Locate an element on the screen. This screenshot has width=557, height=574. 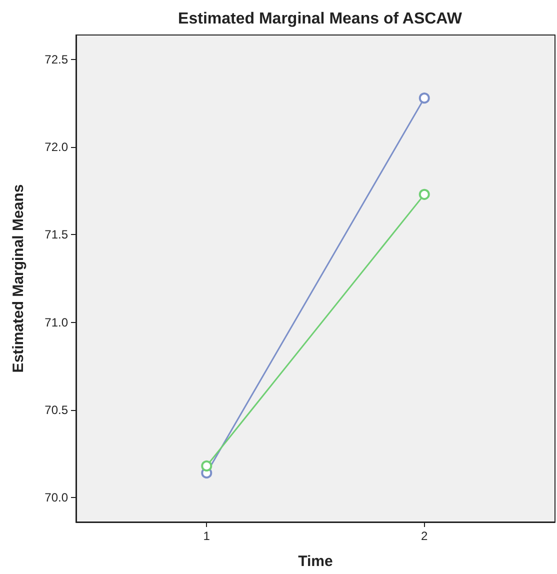
y-tick-label: 70.0 is located at coordinates (56, 497).